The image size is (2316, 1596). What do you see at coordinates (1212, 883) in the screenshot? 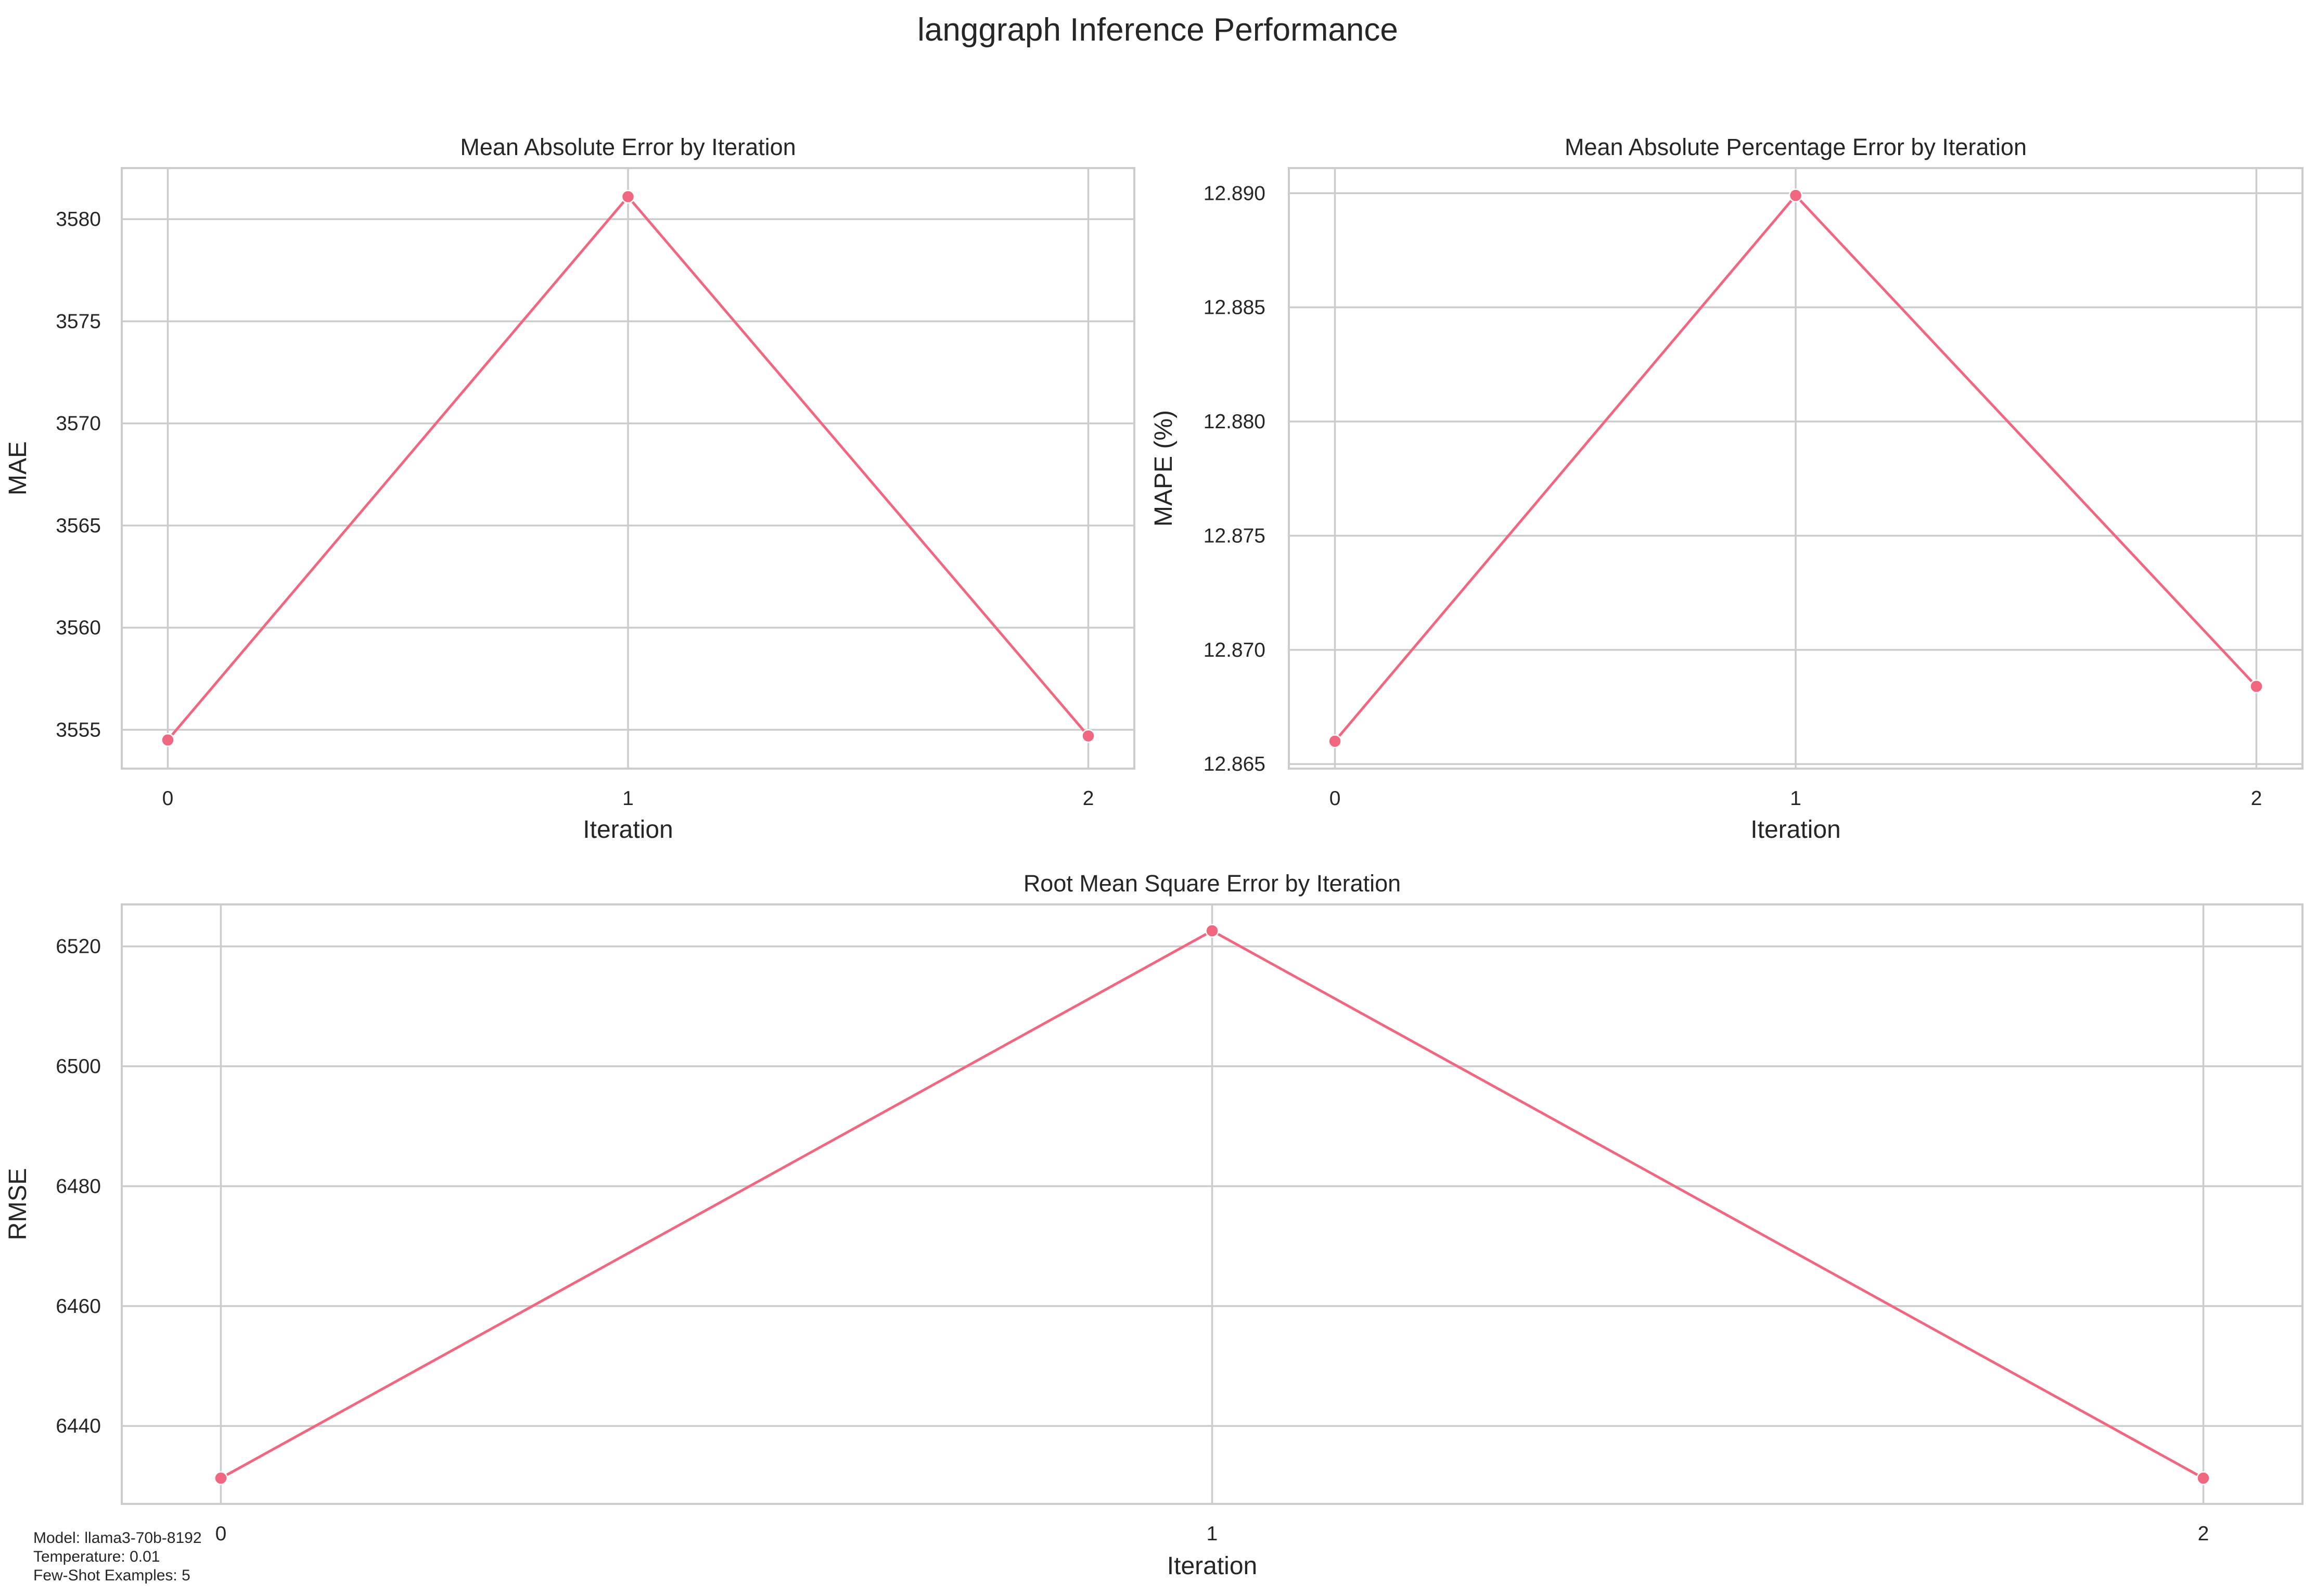
I see `rmse-chart-title: Root Mean Square Error by Iteration` at bounding box center [1212, 883].